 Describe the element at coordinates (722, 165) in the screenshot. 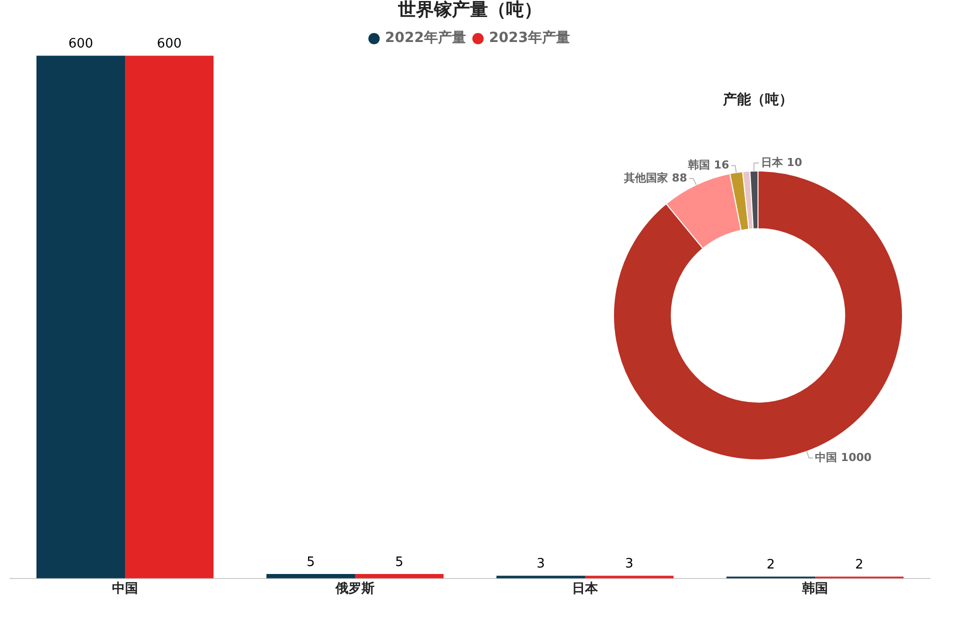

I see `data-label: 16` at that location.